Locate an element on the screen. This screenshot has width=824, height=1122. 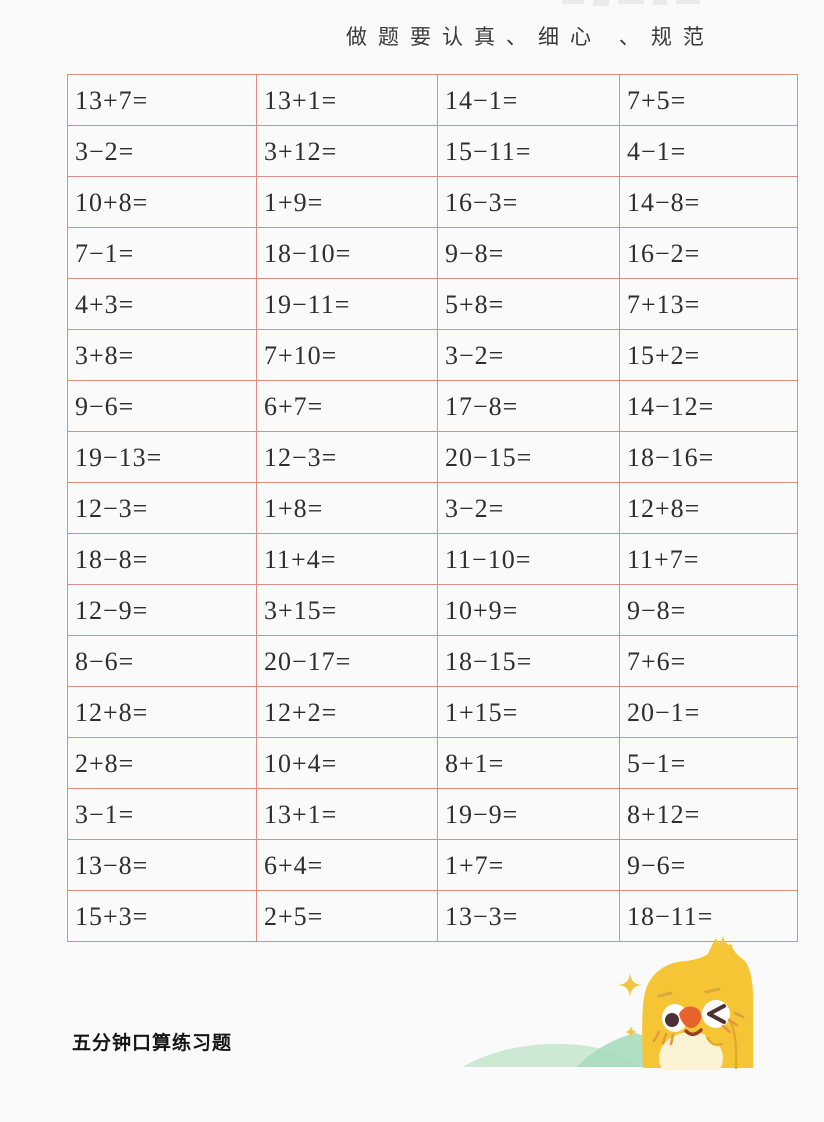
header-motto: 做题要认真、细心 、规范 is located at coordinates (530, 37).